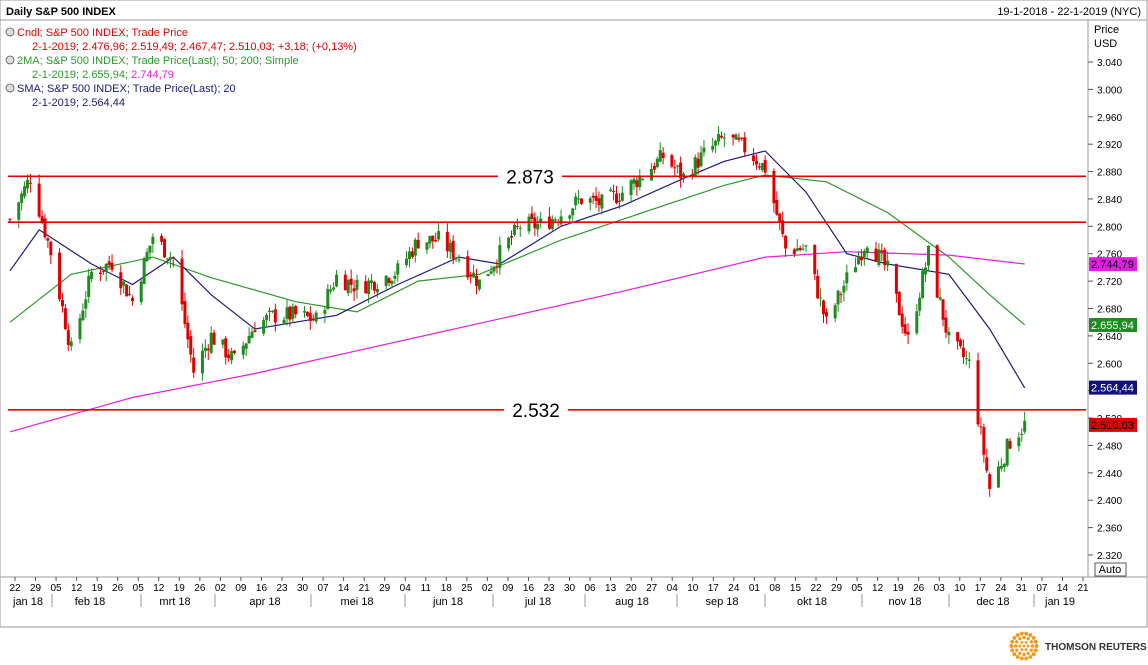 This screenshot has height=665, width=1148. Describe the element at coordinates (1069, 12) in the screenshot. I see `date-range: 19-1-2018 - 22-1-2019 (NYC)` at that location.